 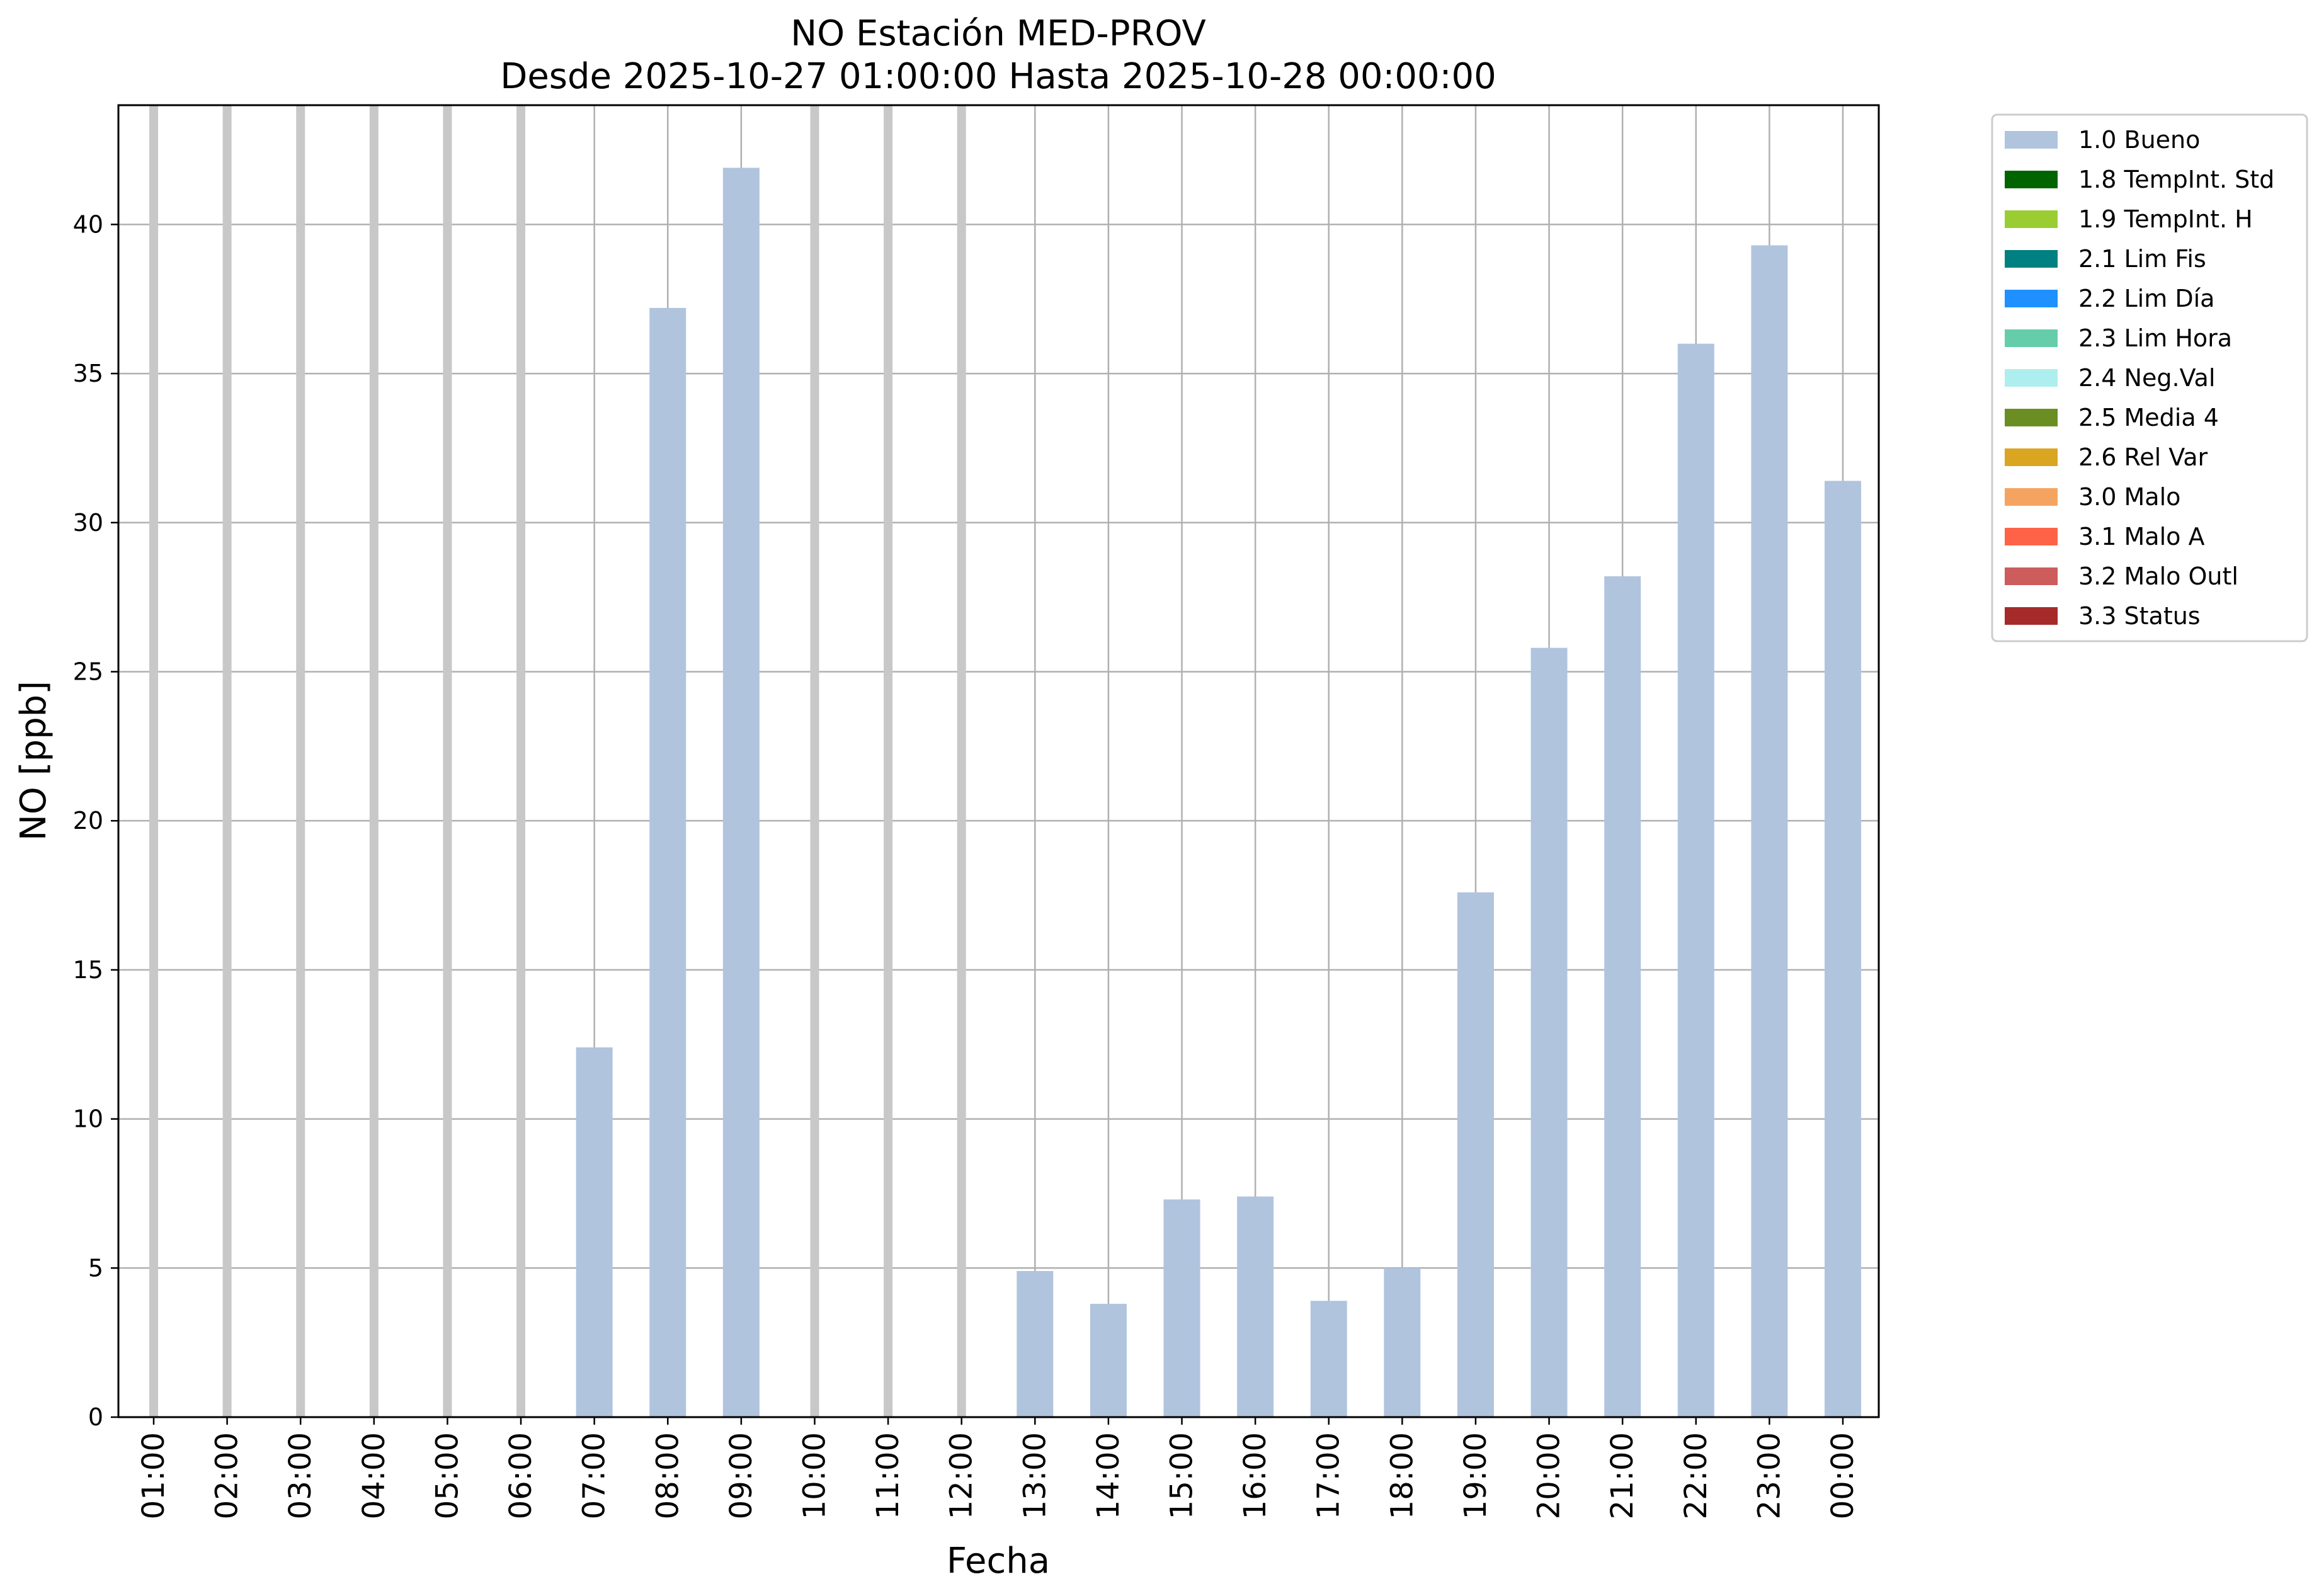 What do you see at coordinates (1769, 1475) in the screenshot?
I see `x-tick-label: 23:00` at bounding box center [1769, 1475].